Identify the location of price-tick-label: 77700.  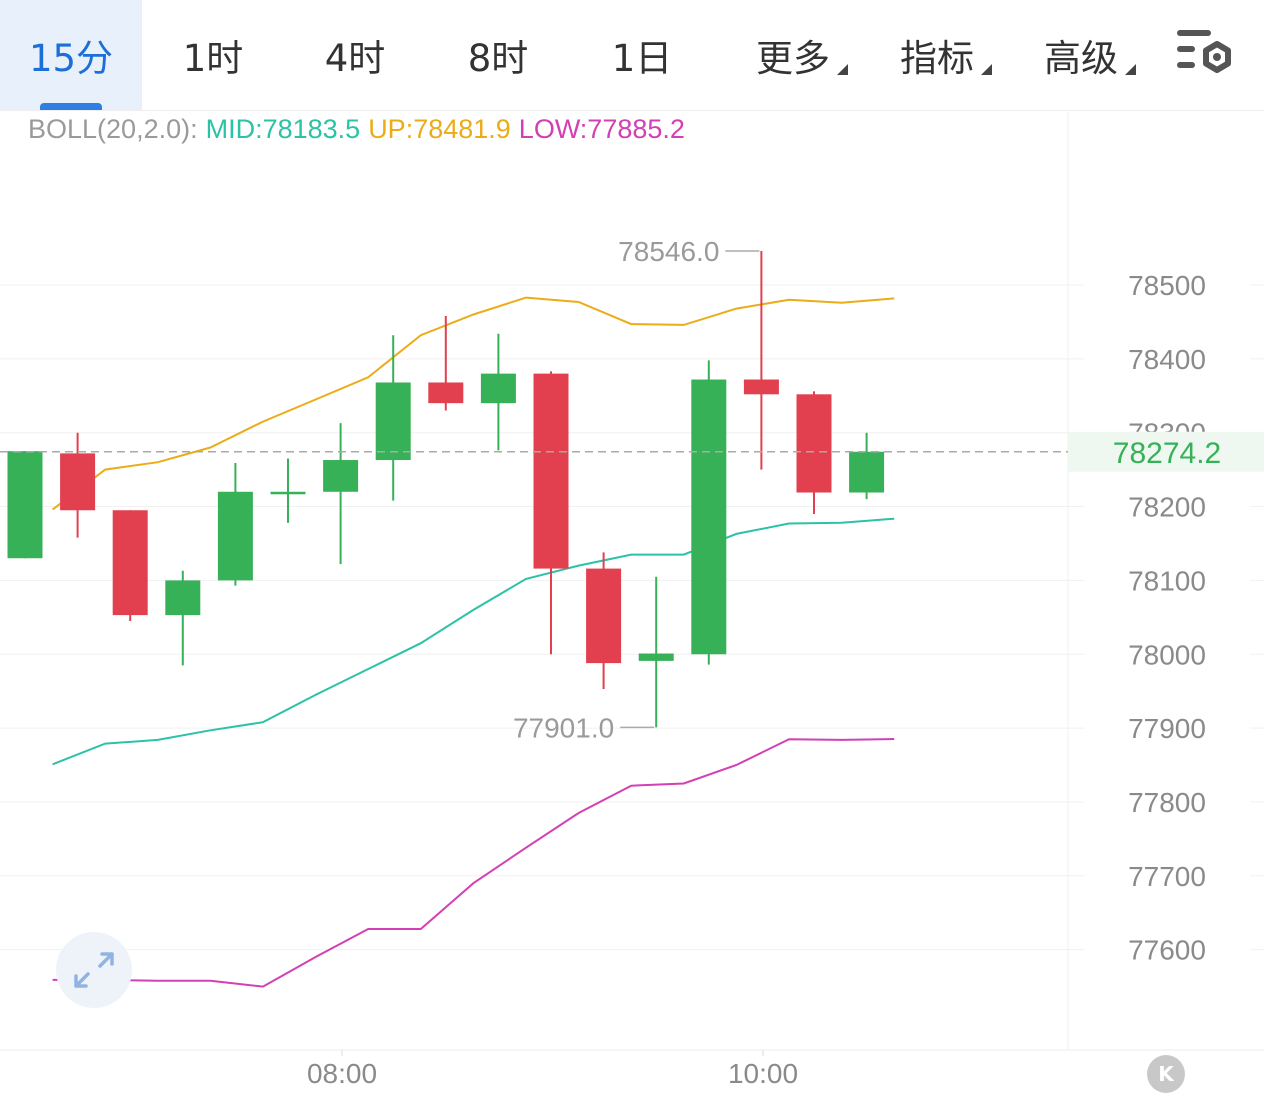
(1167, 876).